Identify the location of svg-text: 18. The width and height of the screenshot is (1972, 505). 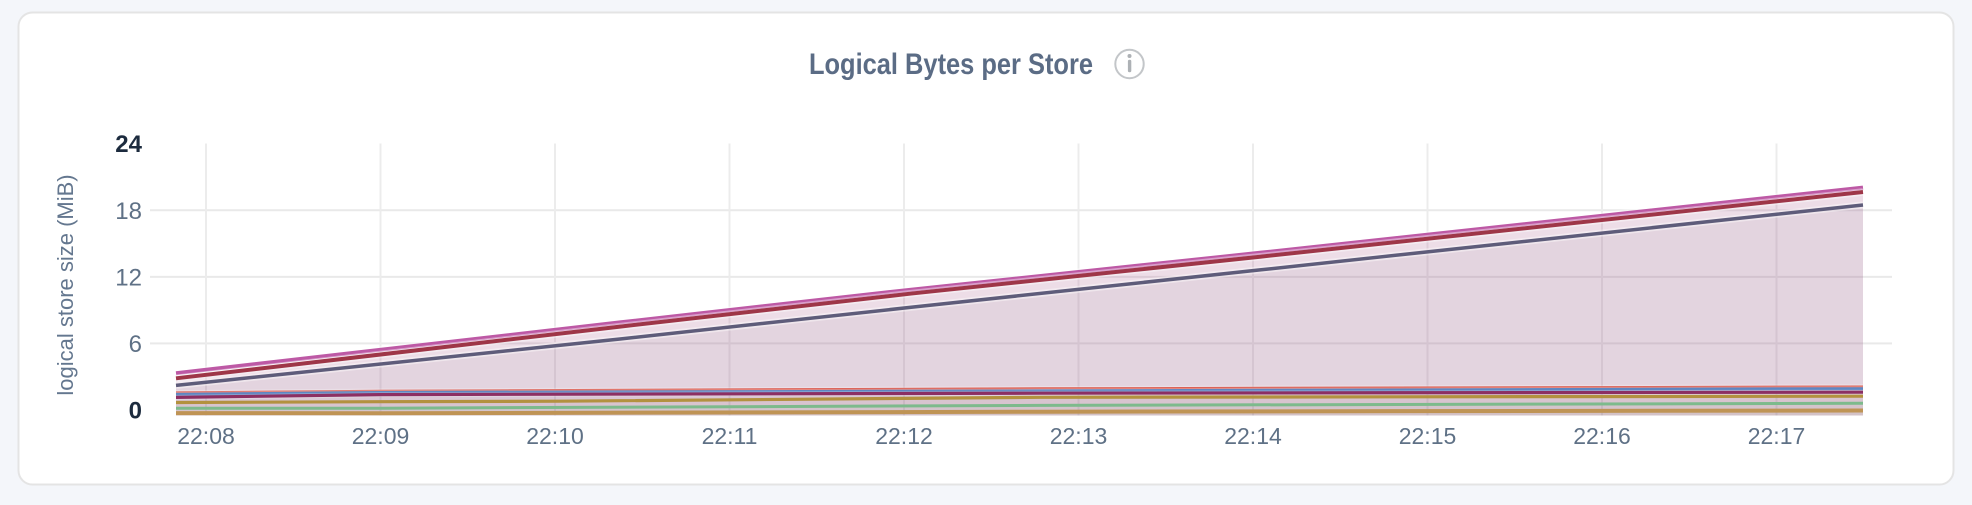
(128, 211).